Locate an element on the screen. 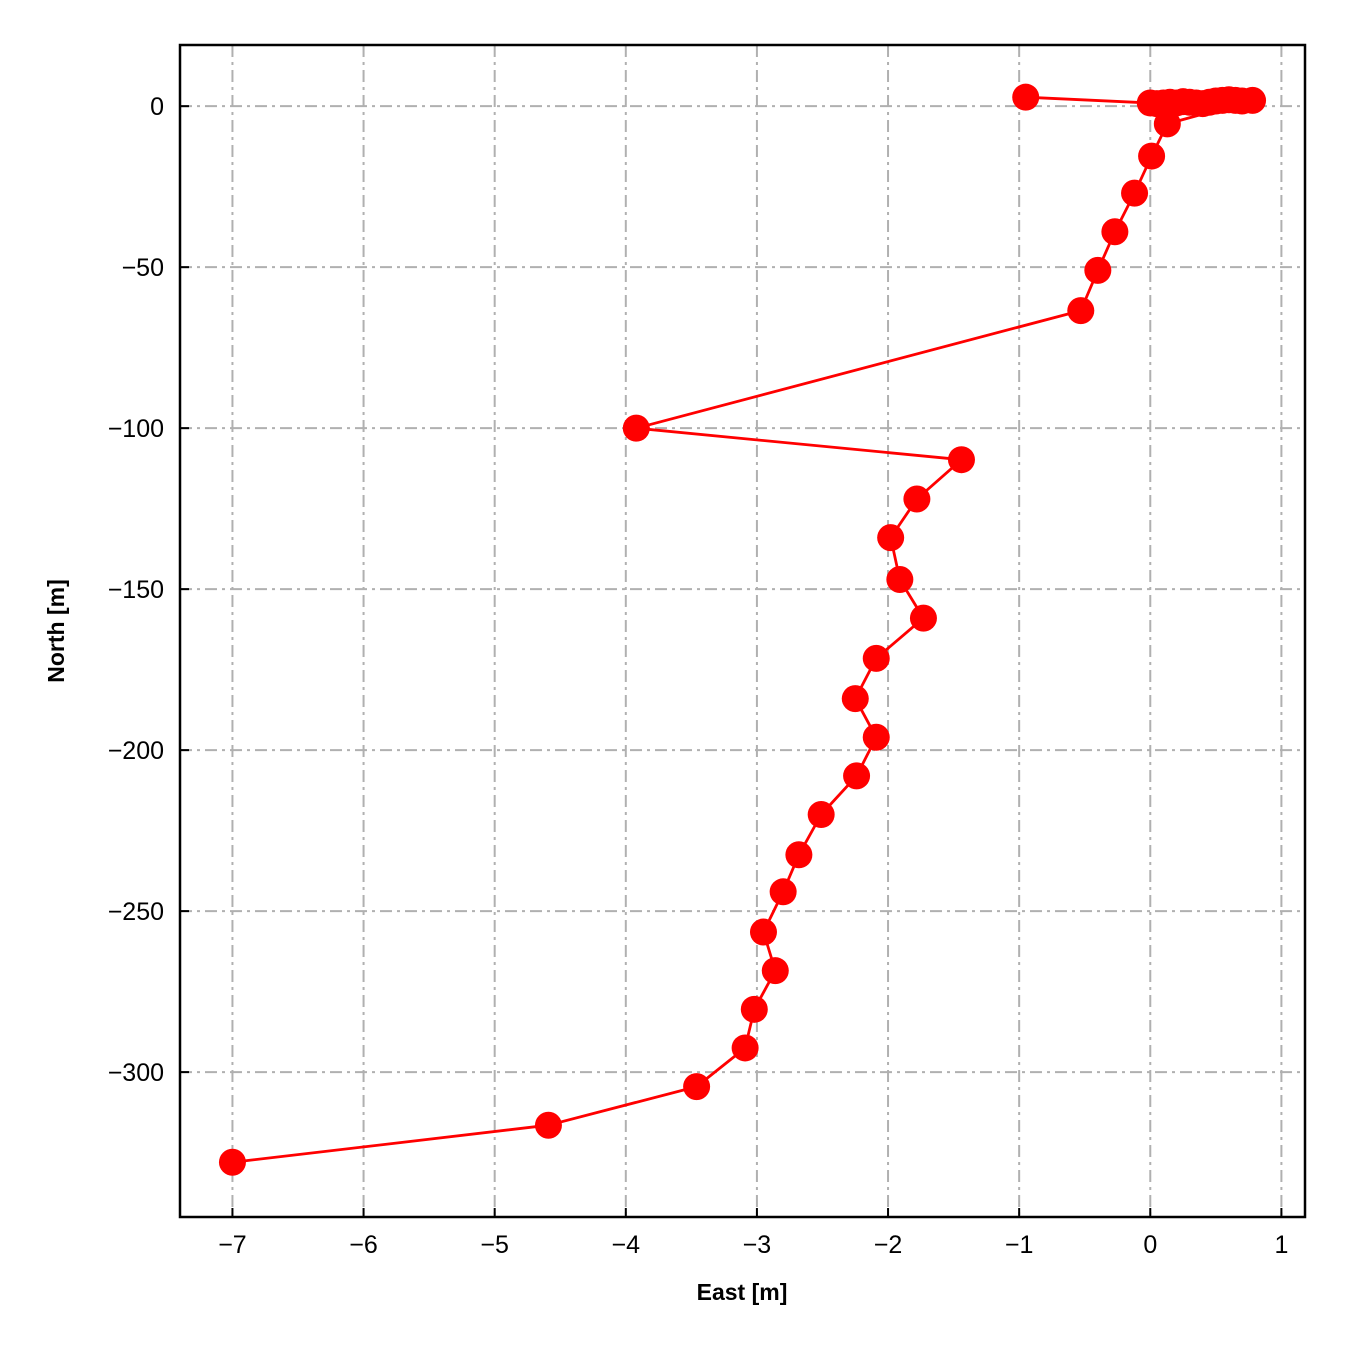 The image size is (1350, 1350). x-tick-label: 1 is located at coordinates (1281, 1245).